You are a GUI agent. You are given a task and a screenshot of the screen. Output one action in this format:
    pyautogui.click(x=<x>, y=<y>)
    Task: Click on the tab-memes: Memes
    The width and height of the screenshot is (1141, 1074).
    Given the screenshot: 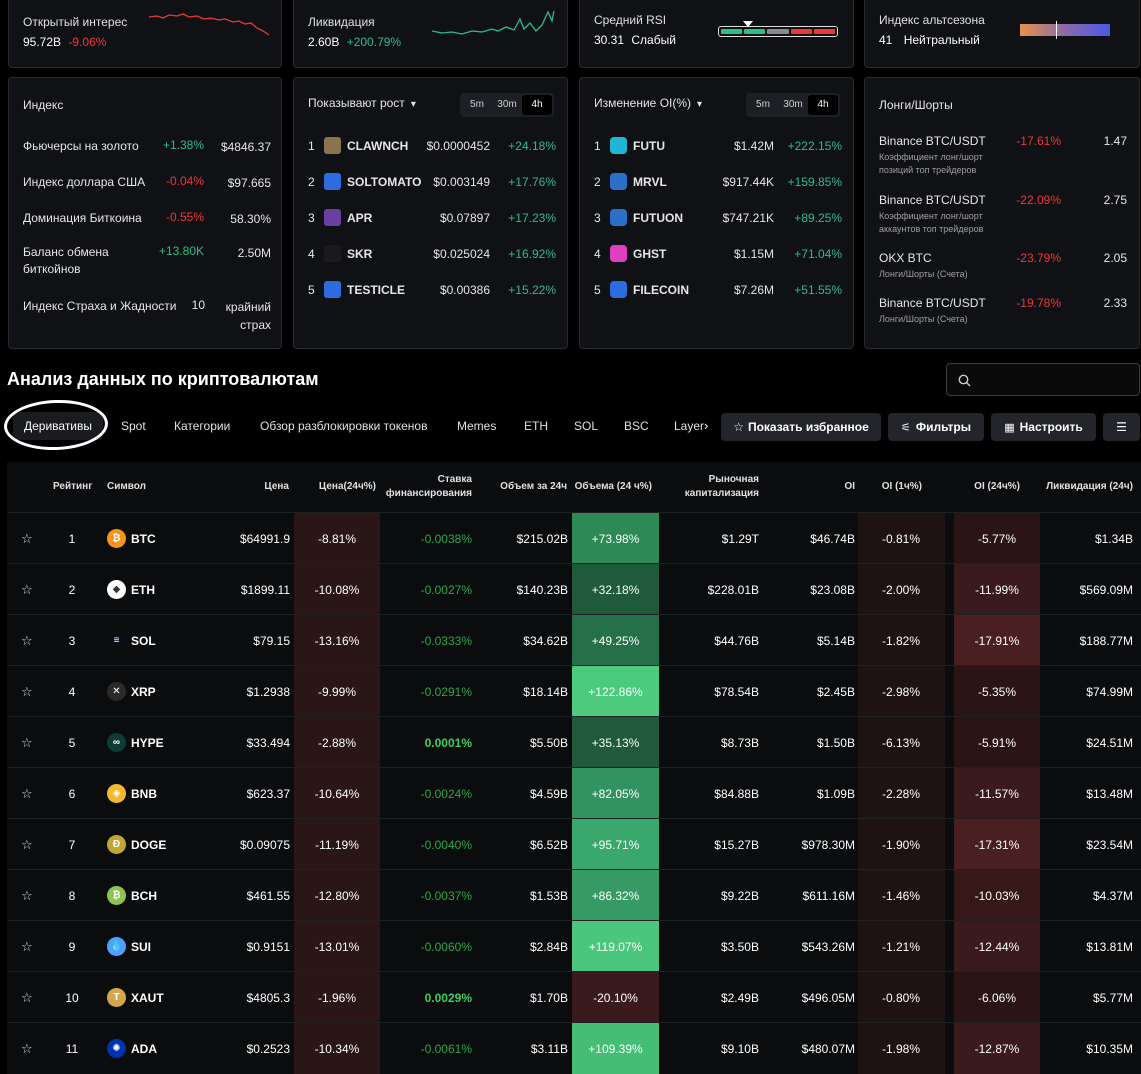 What is the action you would take?
    pyautogui.click(x=477, y=426)
    